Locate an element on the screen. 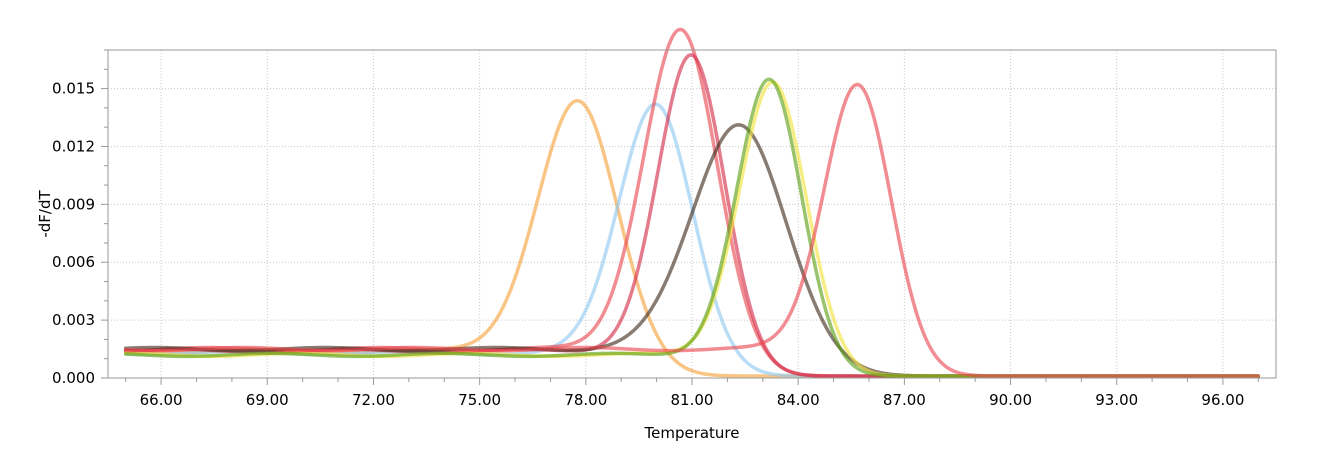 The image size is (1325, 452). x-tick-label: 75.00 is located at coordinates (479, 400).